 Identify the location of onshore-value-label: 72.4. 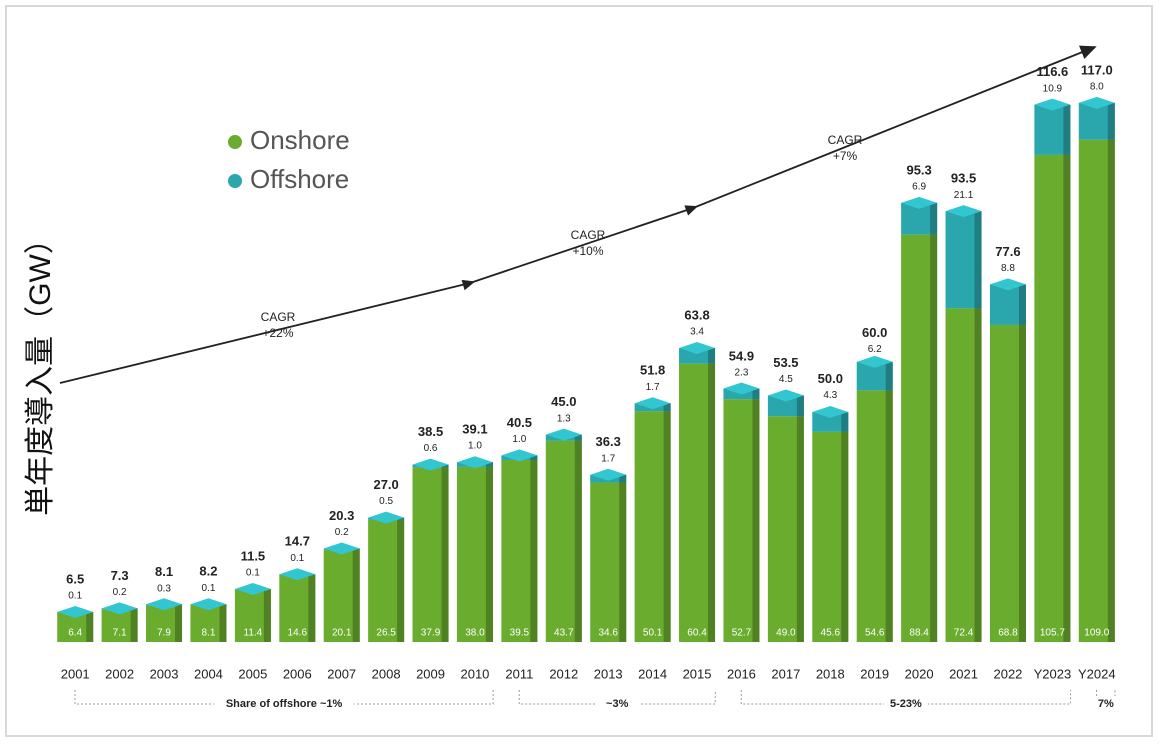
(964, 633).